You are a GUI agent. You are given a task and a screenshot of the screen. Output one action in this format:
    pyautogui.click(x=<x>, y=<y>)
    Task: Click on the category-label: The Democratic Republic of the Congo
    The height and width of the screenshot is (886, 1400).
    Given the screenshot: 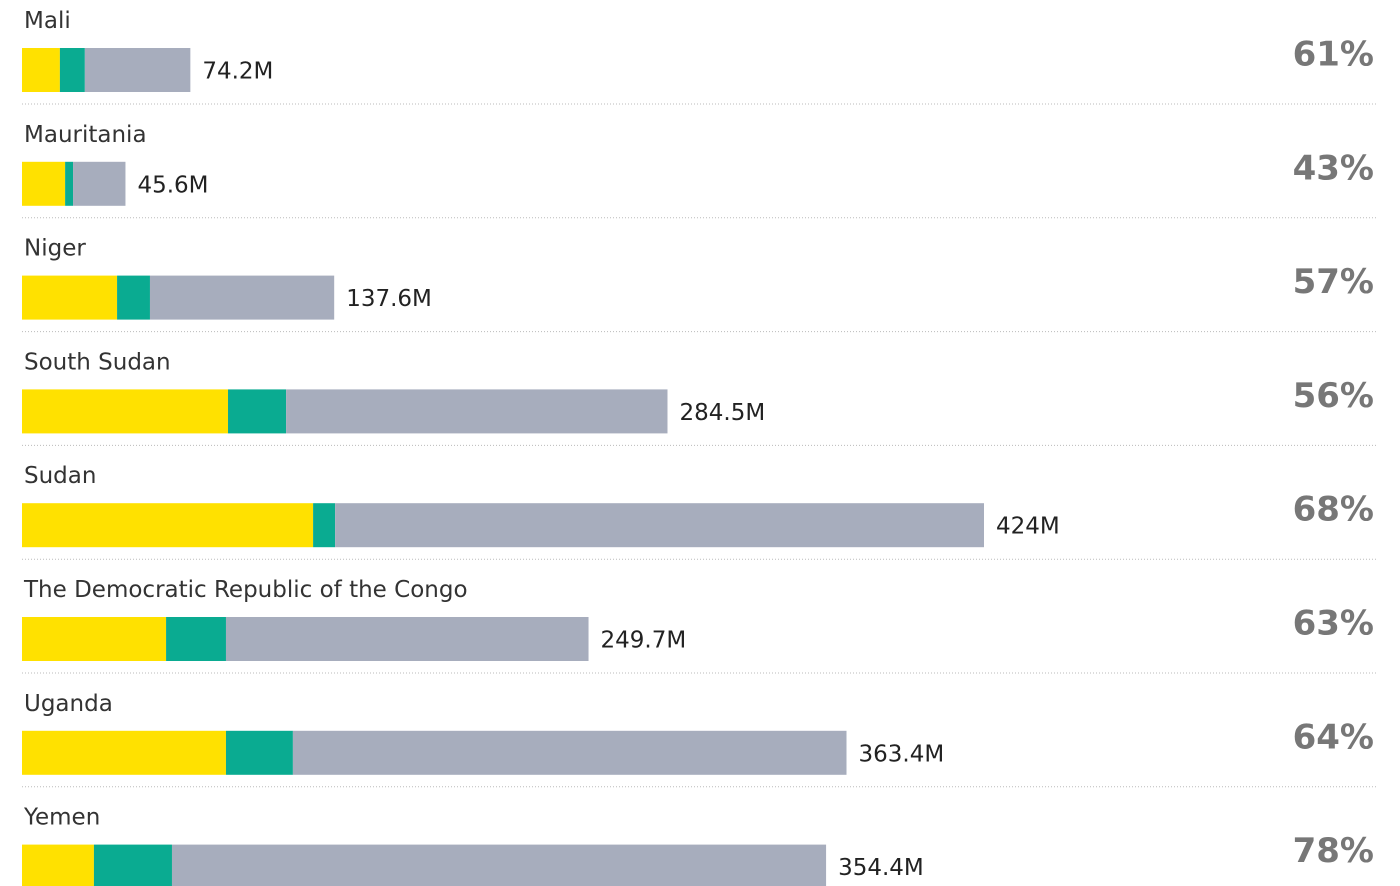 What is the action you would take?
    pyautogui.click(x=245, y=590)
    